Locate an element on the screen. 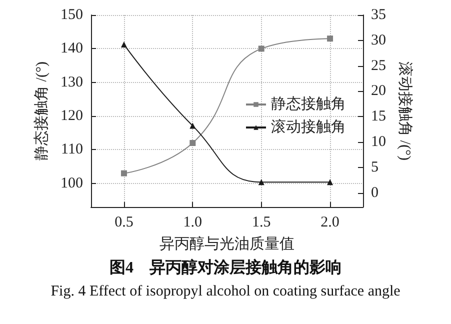 The width and height of the screenshot is (451, 324). x-tick-label: 0.5 is located at coordinates (124, 222).